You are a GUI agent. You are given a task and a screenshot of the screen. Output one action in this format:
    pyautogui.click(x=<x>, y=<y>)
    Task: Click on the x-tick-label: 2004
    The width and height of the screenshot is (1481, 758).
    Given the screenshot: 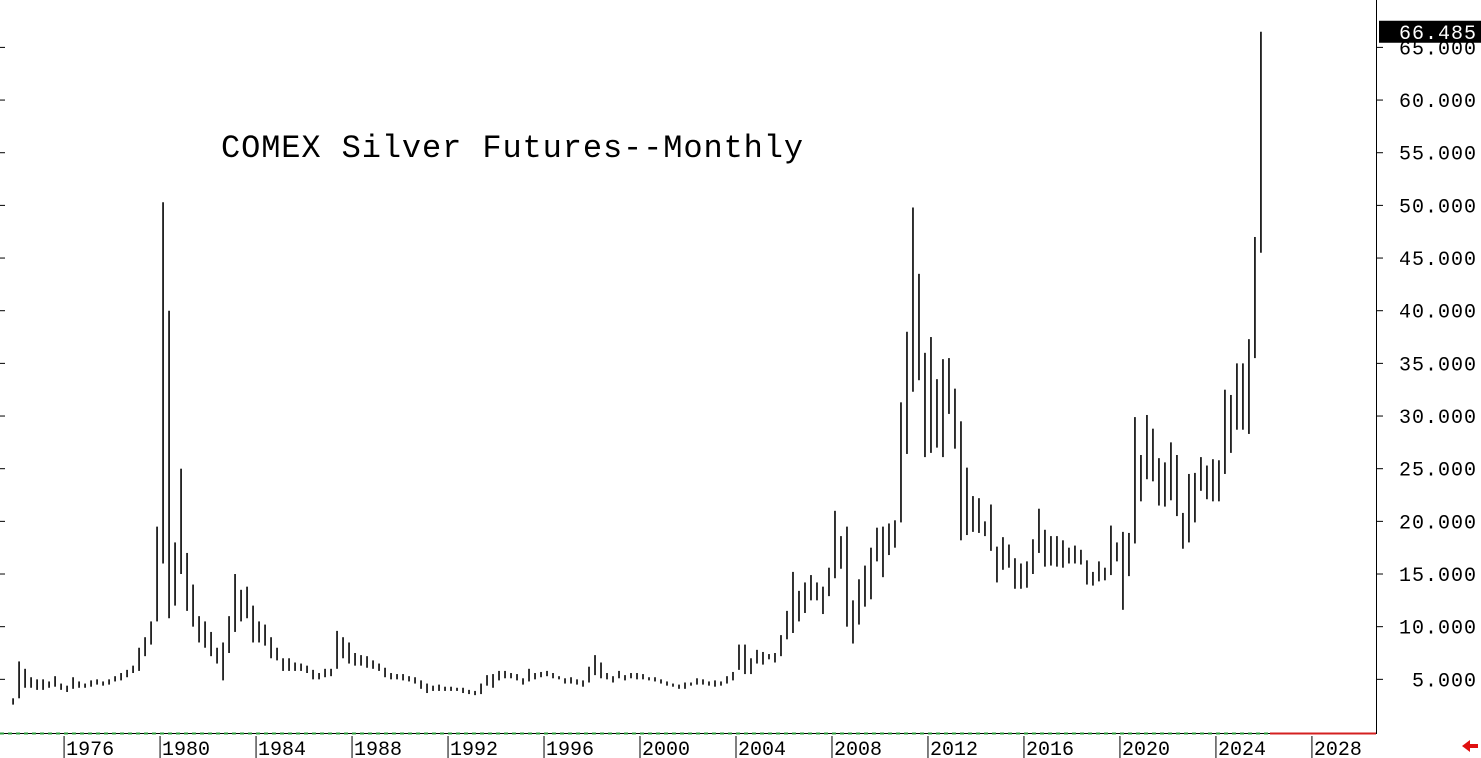 What is the action you would take?
    pyautogui.click(x=762, y=748)
    